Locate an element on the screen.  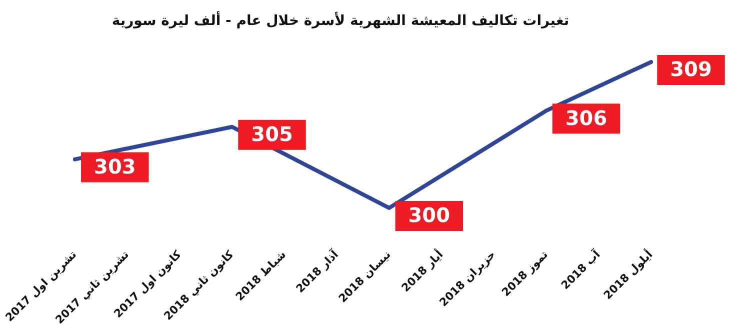
x-tick-label: شباط 2018 is located at coordinates (261, 276).